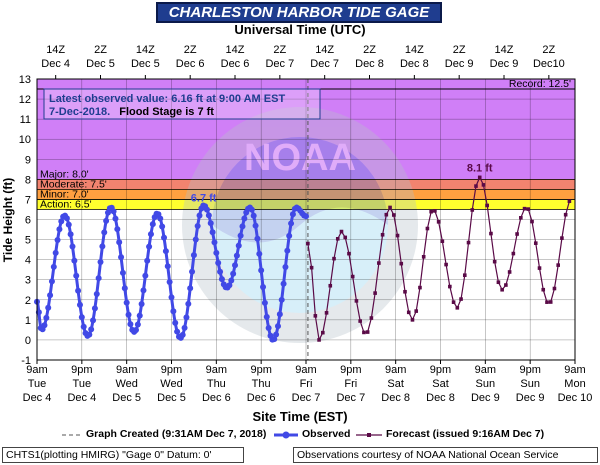 The width and height of the screenshot is (600, 465). What do you see at coordinates (350, 370) in the screenshot?
I see `bottom-tick-label: 9pm` at bounding box center [350, 370].